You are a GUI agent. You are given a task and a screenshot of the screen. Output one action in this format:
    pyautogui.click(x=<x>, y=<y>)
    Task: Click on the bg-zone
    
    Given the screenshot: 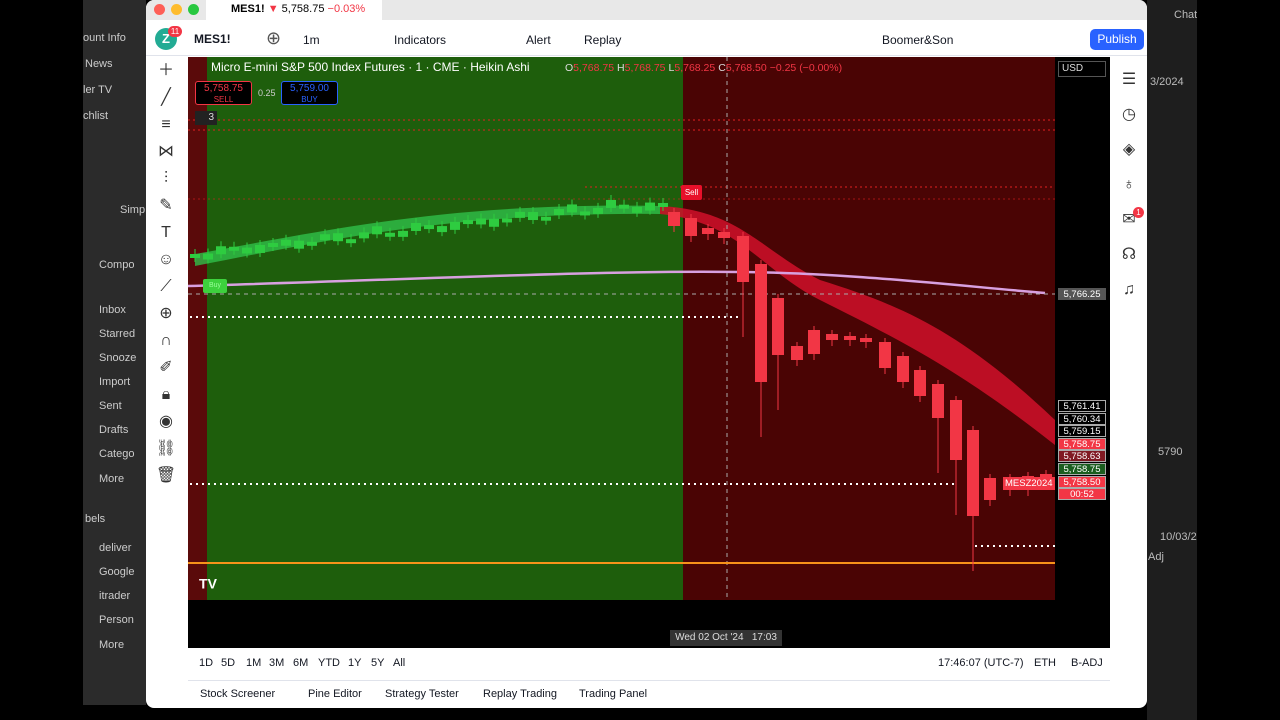 What is the action you would take?
    pyautogui.click(x=197, y=328)
    